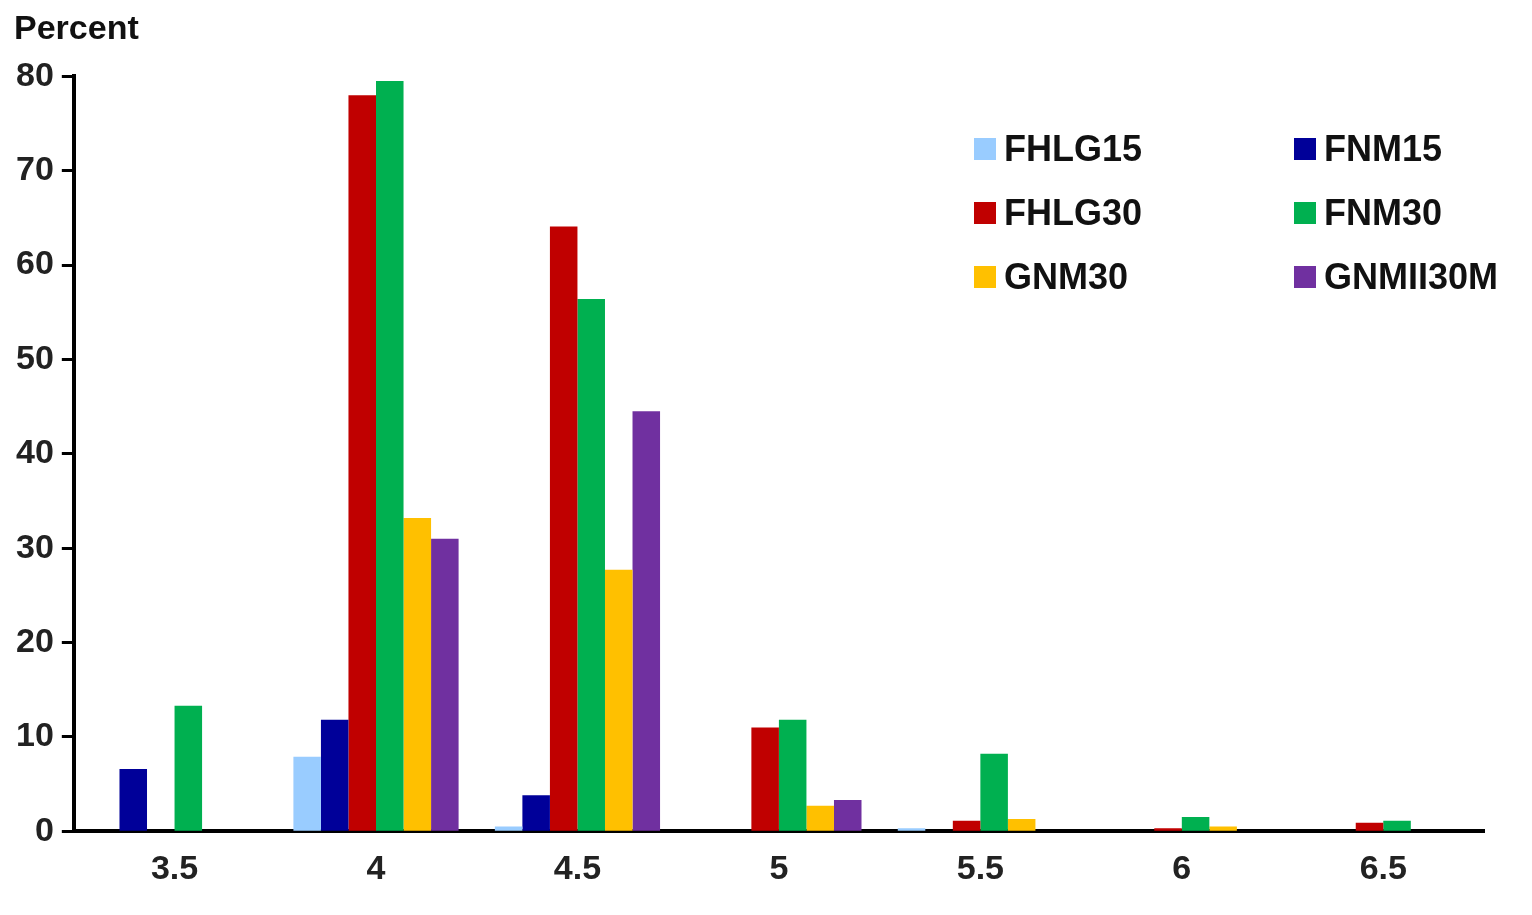  What do you see at coordinates (174, 866) in the screenshot?
I see `x-tick-label: 3.5` at bounding box center [174, 866].